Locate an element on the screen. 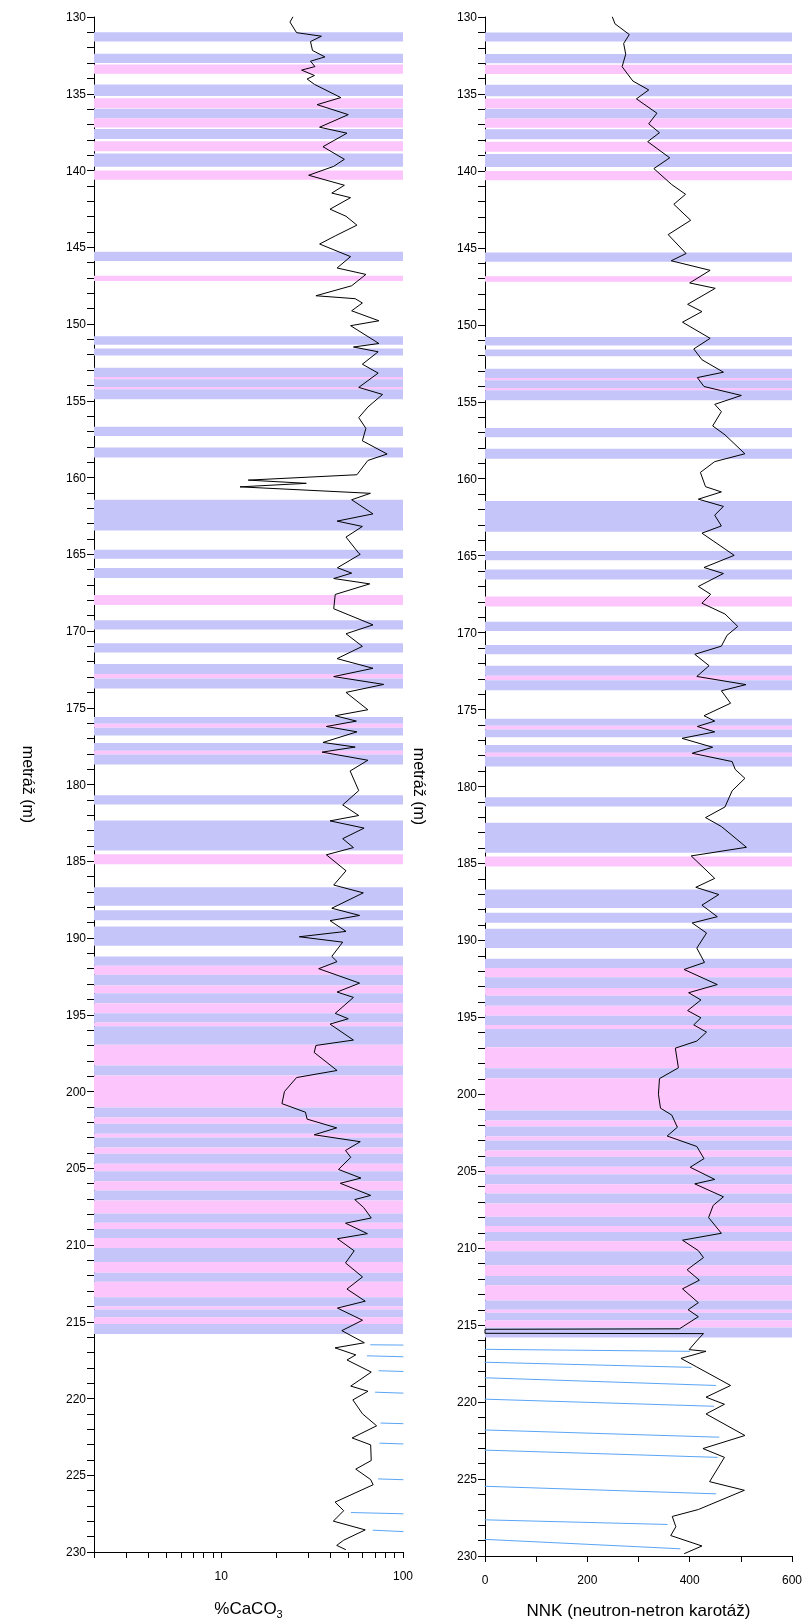  x-tick-label: 200 is located at coordinates (587, 1580).